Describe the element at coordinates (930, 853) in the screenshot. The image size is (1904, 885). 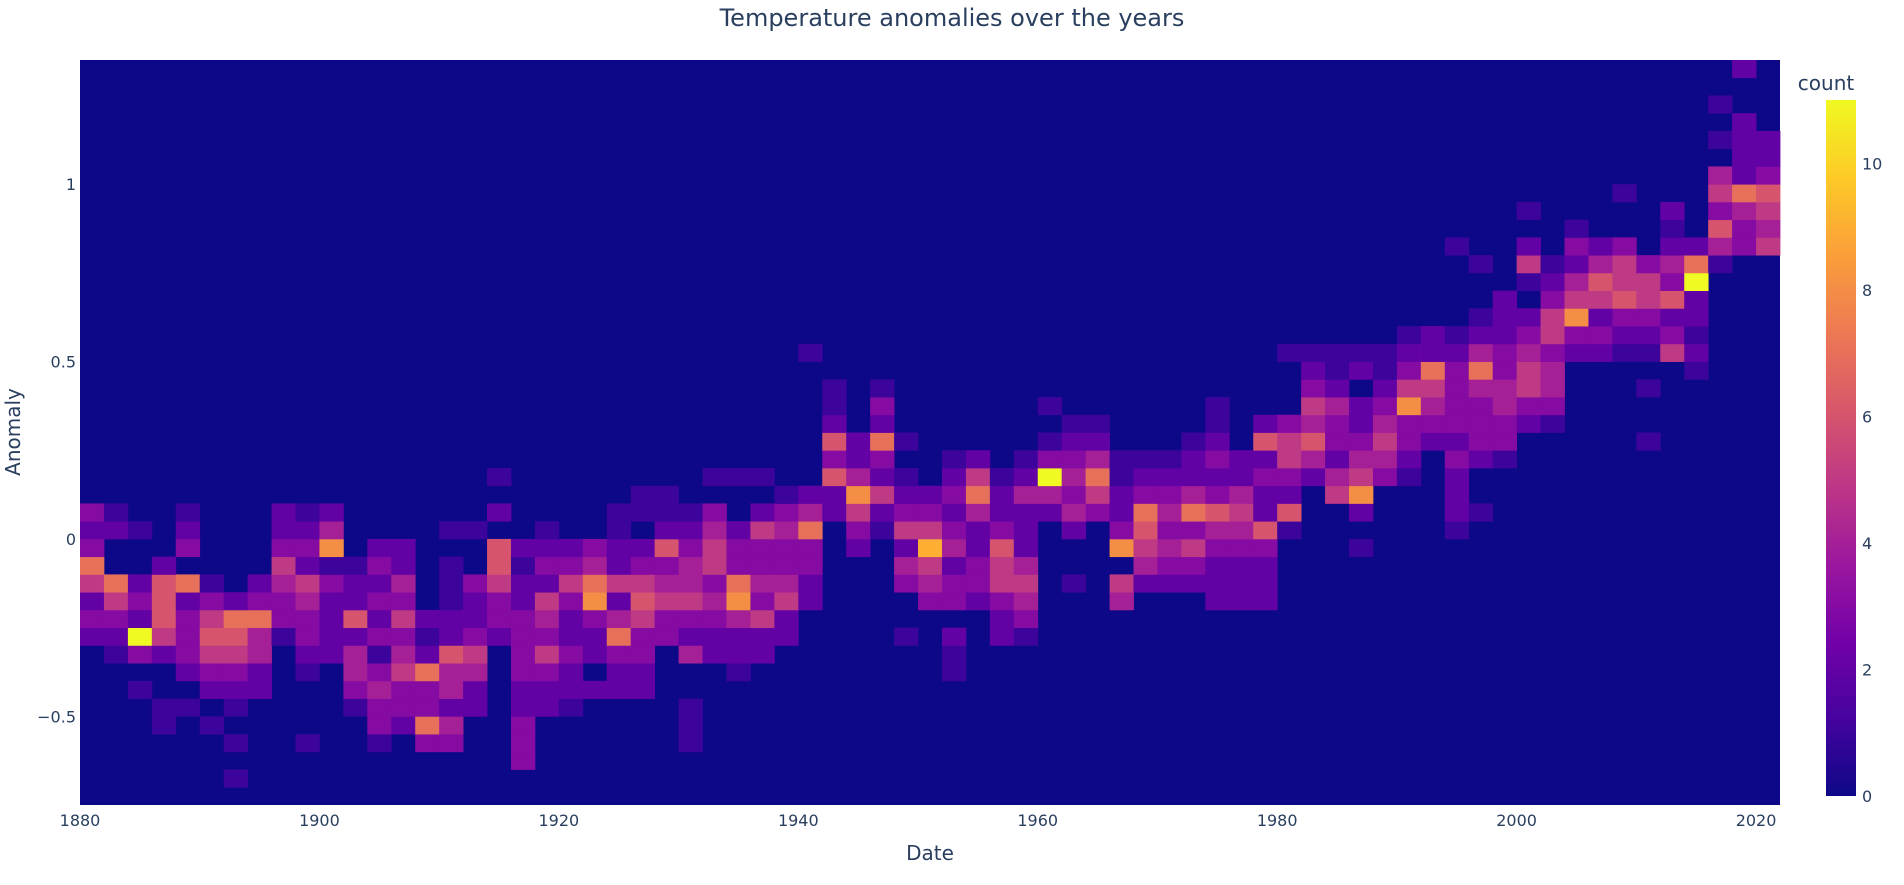
I see `x-axis-title: Date` at that location.